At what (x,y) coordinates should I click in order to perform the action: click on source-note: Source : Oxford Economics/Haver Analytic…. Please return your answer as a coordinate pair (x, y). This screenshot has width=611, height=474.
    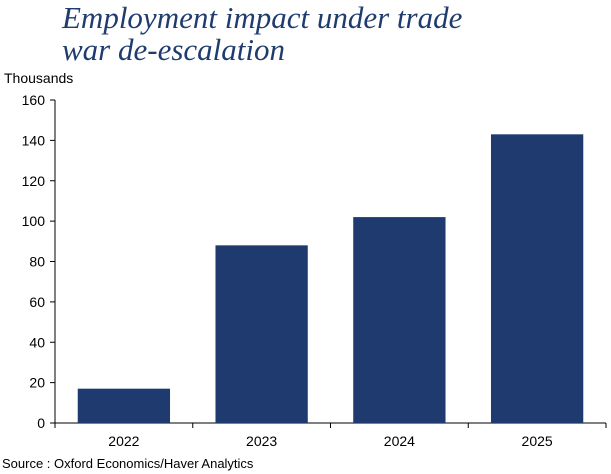
    Looking at the image, I should click on (128, 463).